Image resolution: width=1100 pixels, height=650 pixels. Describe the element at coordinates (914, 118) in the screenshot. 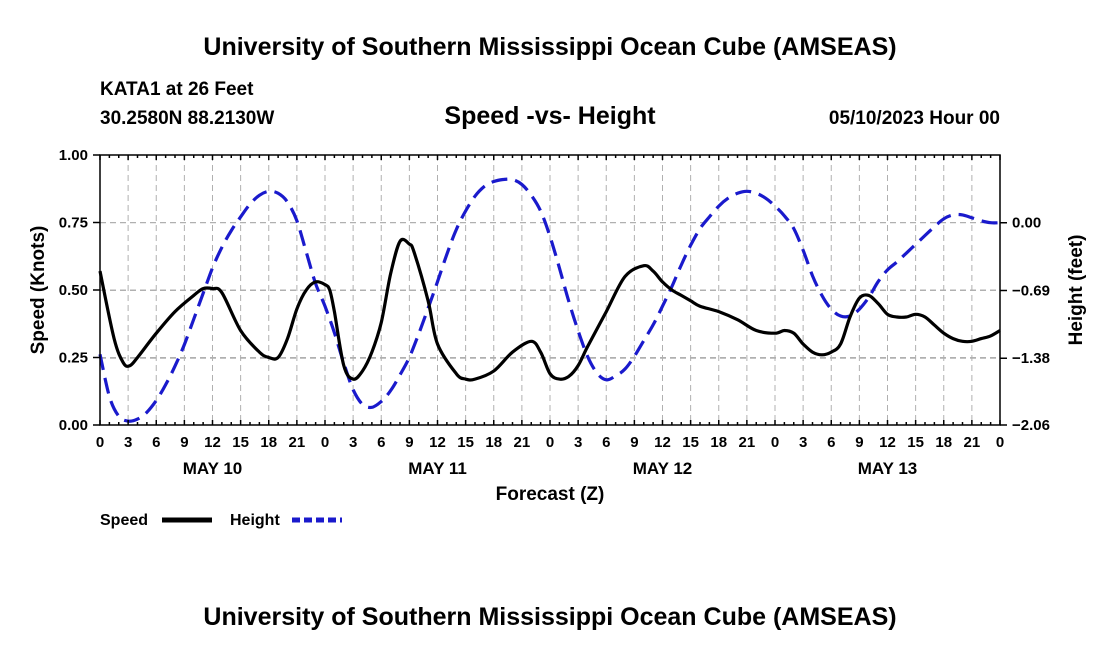

I see `forecast-date: 05/10/2023 Hour 00` at that location.